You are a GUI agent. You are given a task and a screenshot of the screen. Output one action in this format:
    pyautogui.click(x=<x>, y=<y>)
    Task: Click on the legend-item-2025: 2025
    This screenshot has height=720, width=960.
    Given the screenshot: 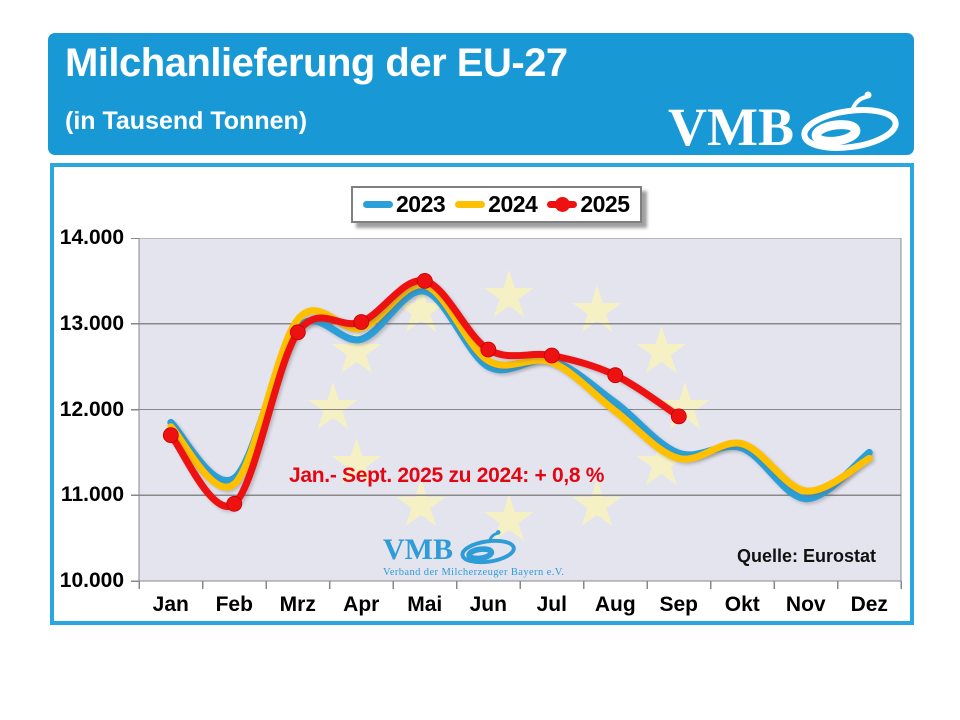 What is the action you would take?
    pyautogui.click(x=588, y=204)
    